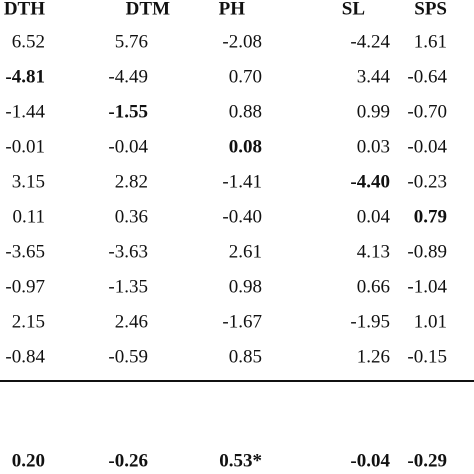 Image resolution: width=474 pixels, height=474 pixels. What do you see at coordinates (148, 9) in the screenshot?
I see `column-header: DTM` at bounding box center [148, 9].